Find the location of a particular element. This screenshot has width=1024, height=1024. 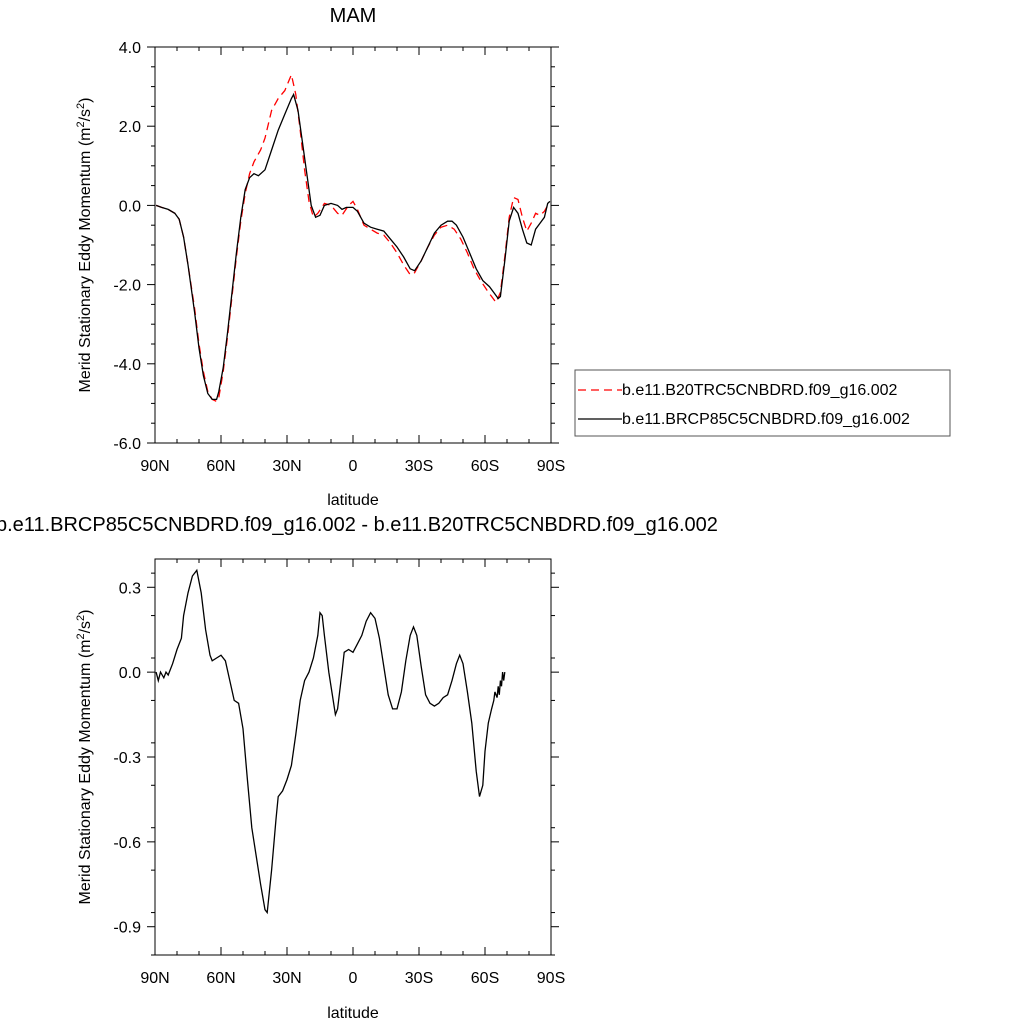

legend-label-b20trc: b.e11.B20TRC5CNBDRD.f09_g16.002 is located at coordinates (760, 390).